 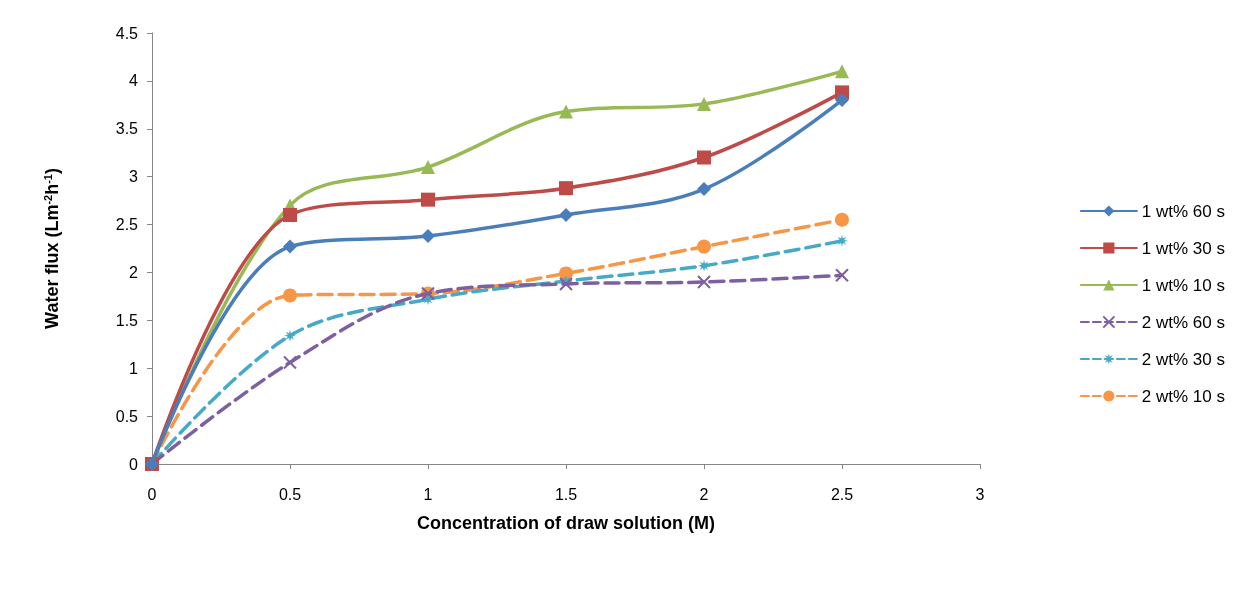 What do you see at coordinates (127, 33) in the screenshot?
I see `y-tick-label: 4.5` at bounding box center [127, 33].